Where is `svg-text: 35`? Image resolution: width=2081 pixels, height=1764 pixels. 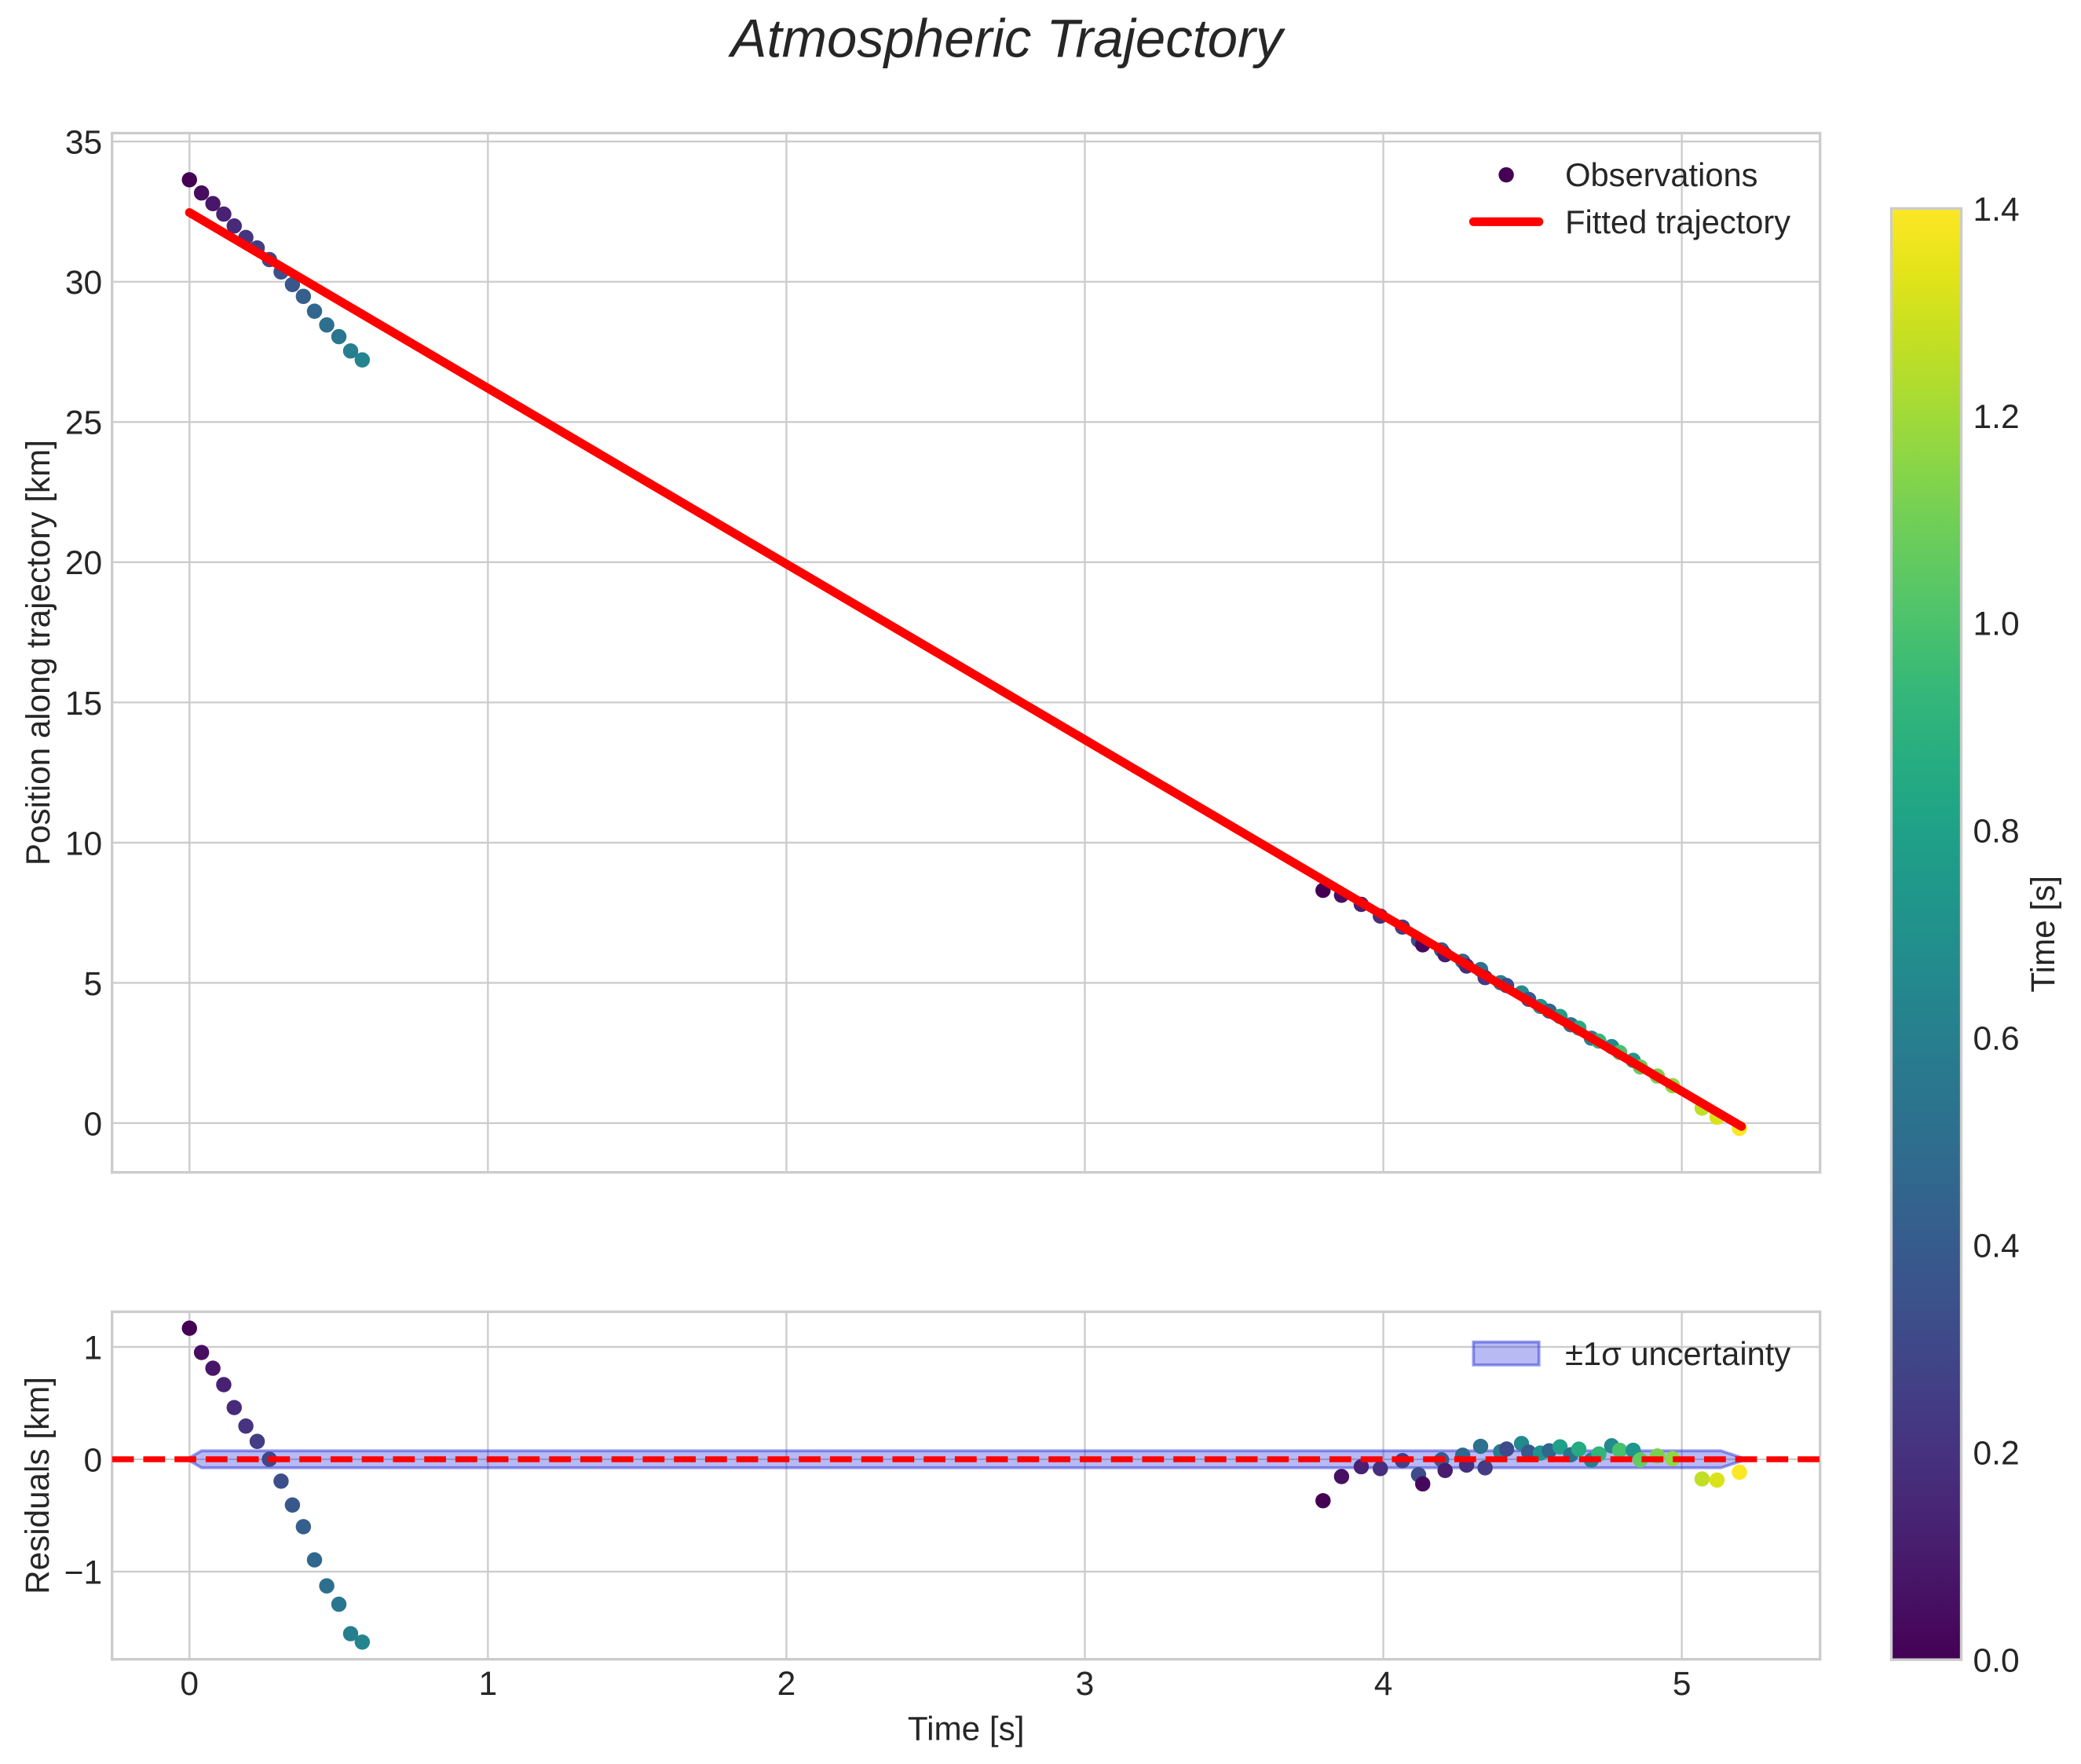 svg-text: 35 is located at coordinates (83, 144).